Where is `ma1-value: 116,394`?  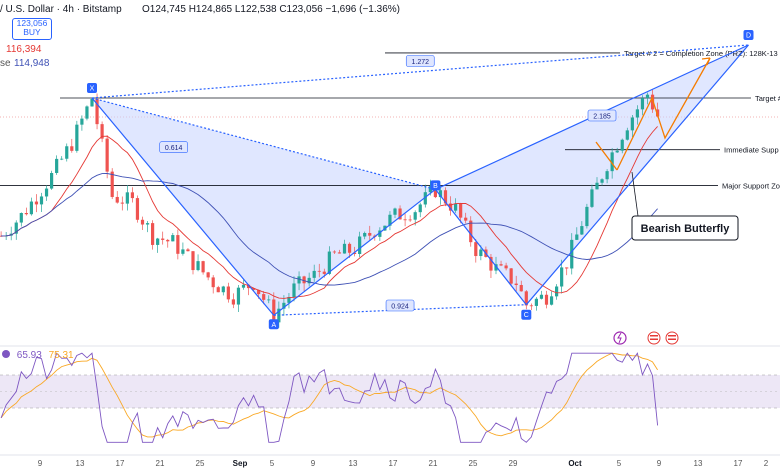
ma1-value: 116,394 is located at coordinates (24, 49).